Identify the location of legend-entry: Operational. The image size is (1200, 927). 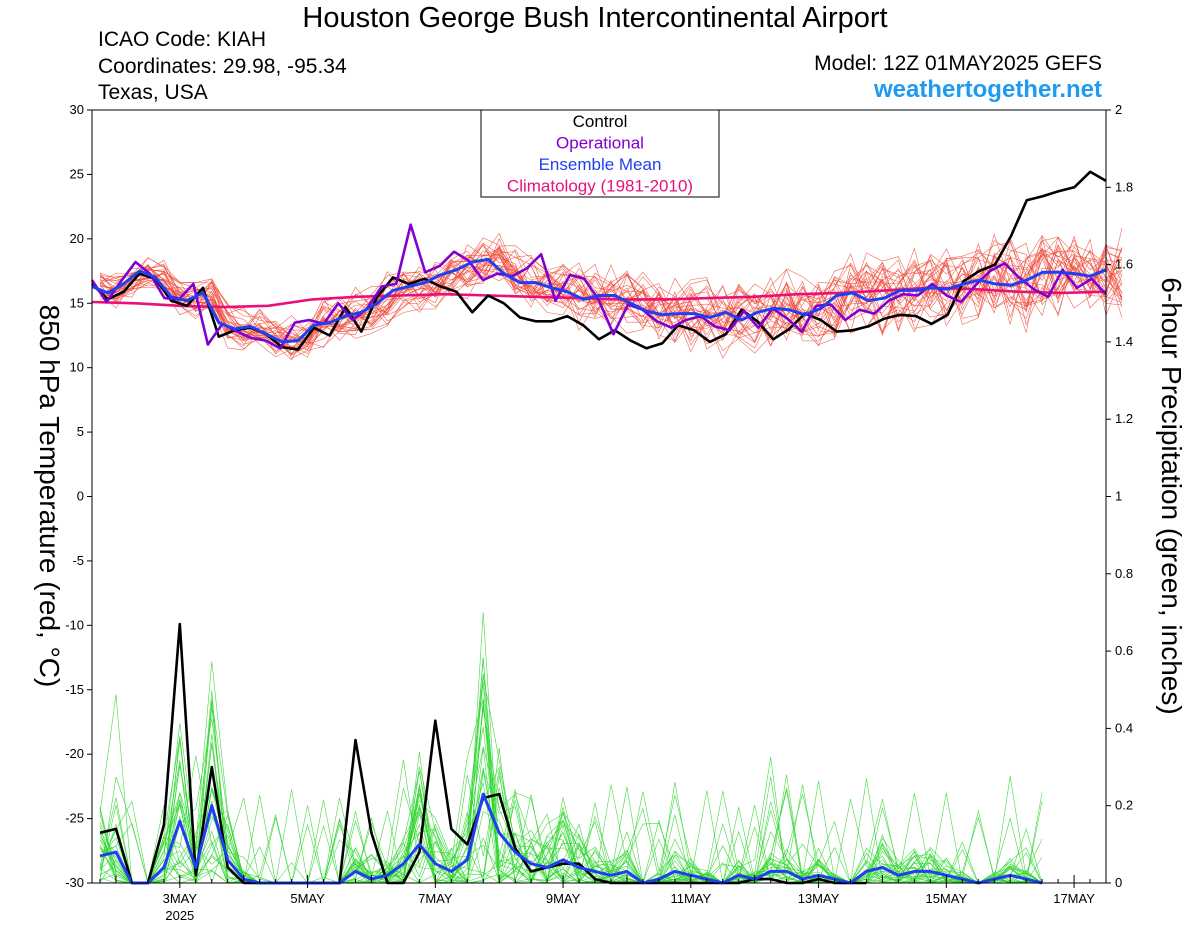
(600, 143).